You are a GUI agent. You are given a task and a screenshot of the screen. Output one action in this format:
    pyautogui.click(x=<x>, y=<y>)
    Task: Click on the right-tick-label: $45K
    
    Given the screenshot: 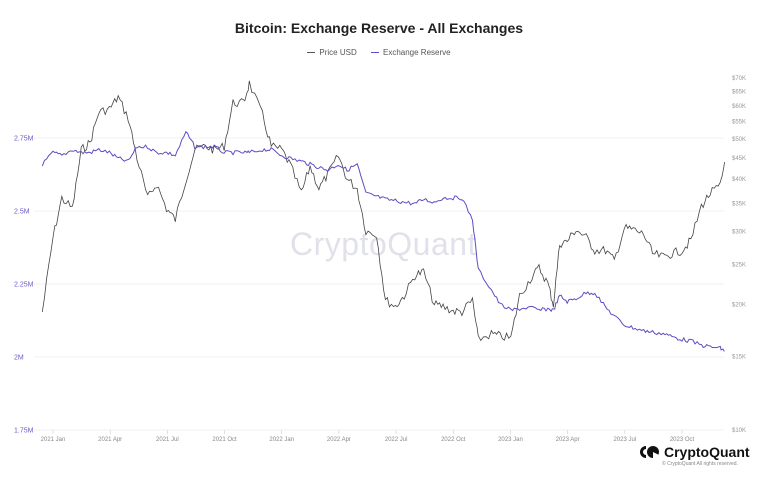 What is the action you would take?
    pyautogui.click(x=739, y=159)
    